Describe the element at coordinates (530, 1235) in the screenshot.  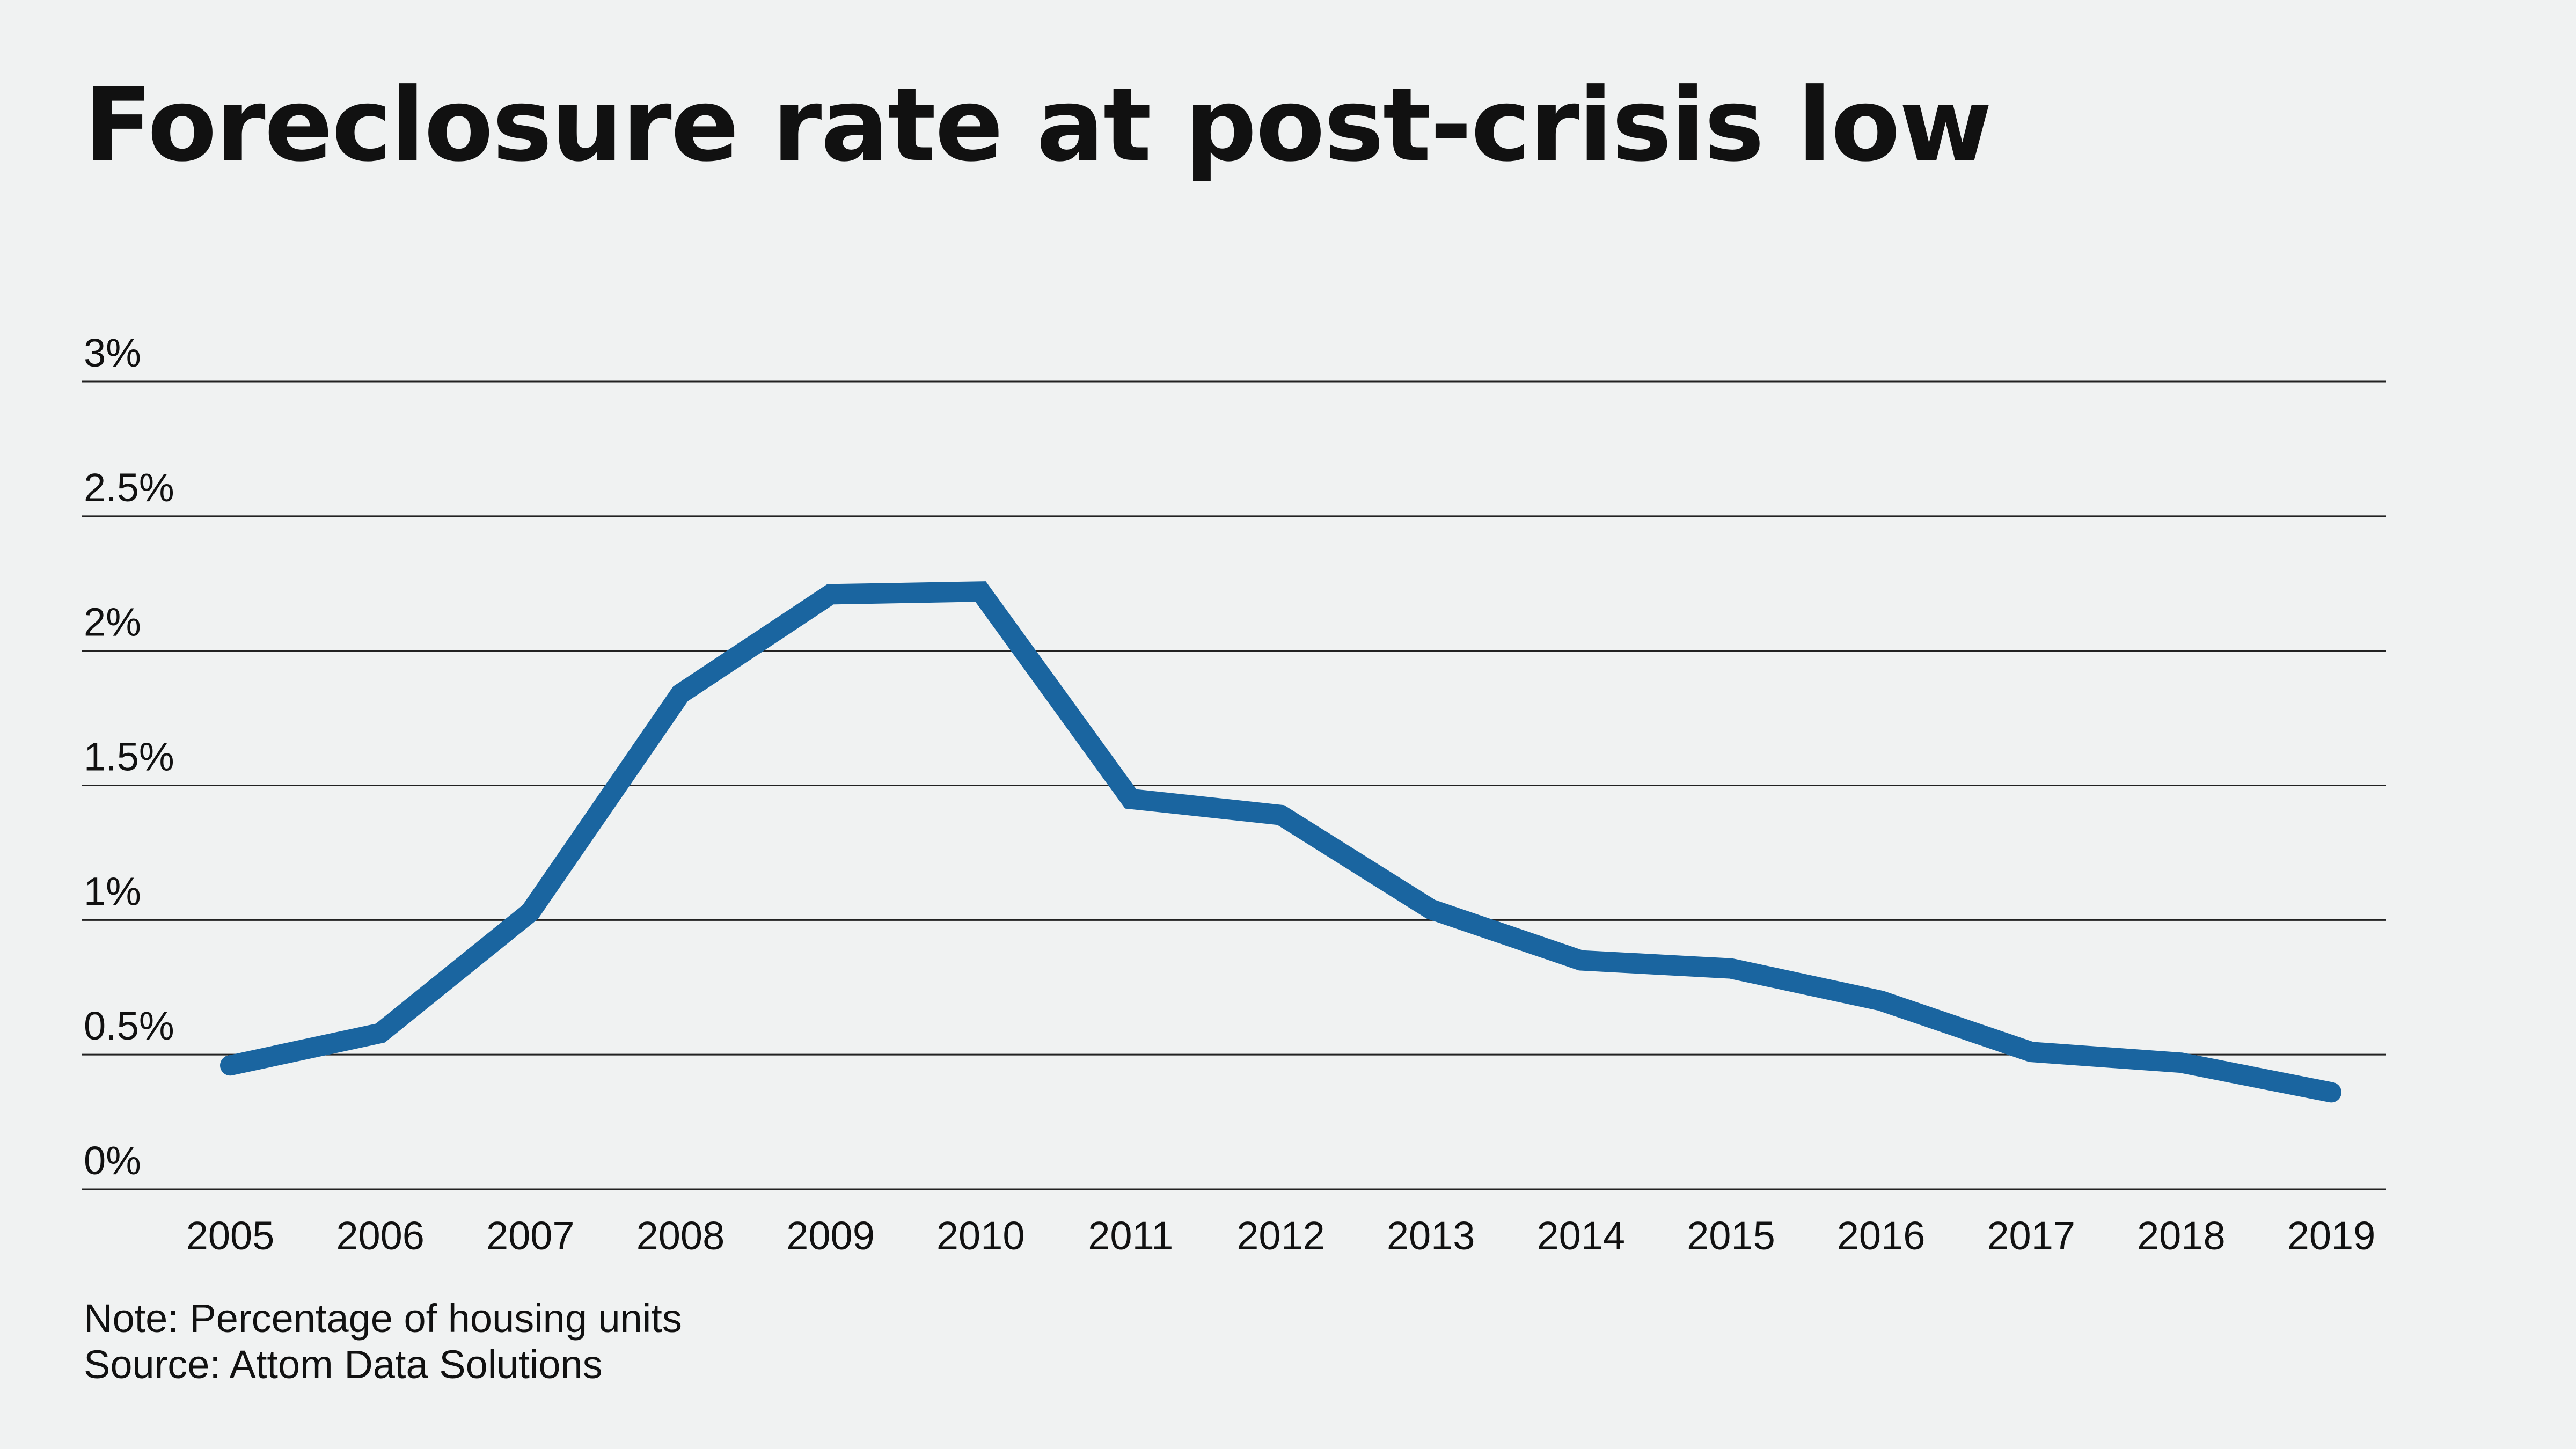
I see `x-tick-label: 2007` at that location.